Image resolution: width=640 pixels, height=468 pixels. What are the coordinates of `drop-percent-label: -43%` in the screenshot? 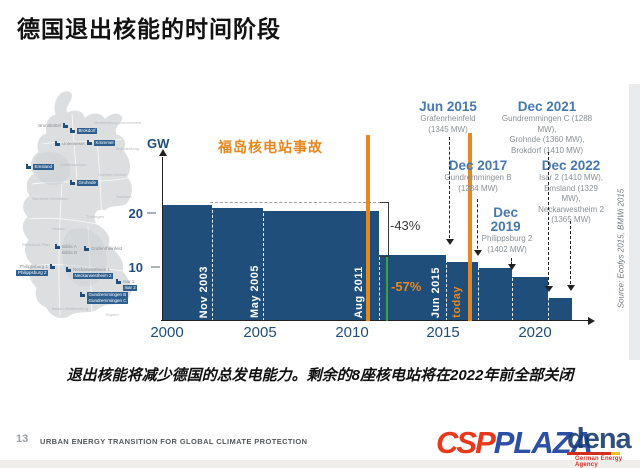 It's located at (405, 225).